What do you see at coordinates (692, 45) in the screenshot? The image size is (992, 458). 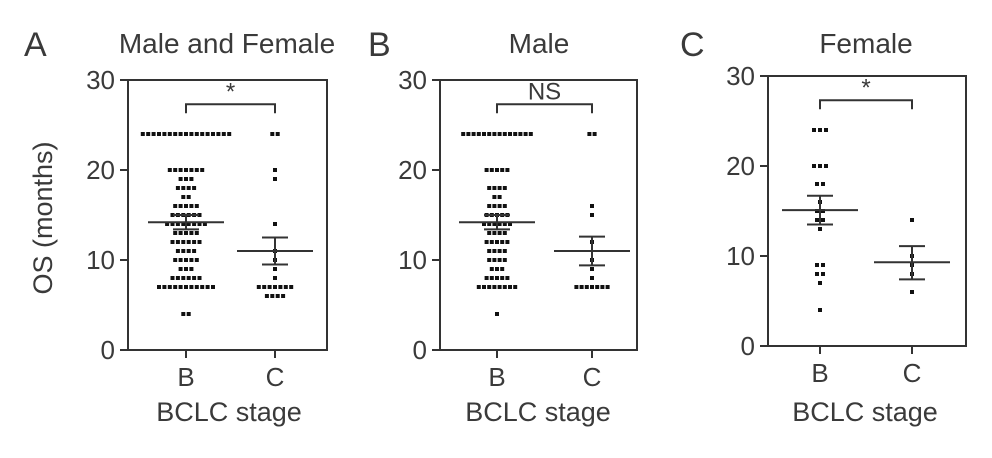 I see `panel-c-letter: C` at bounding box center [692, 45].